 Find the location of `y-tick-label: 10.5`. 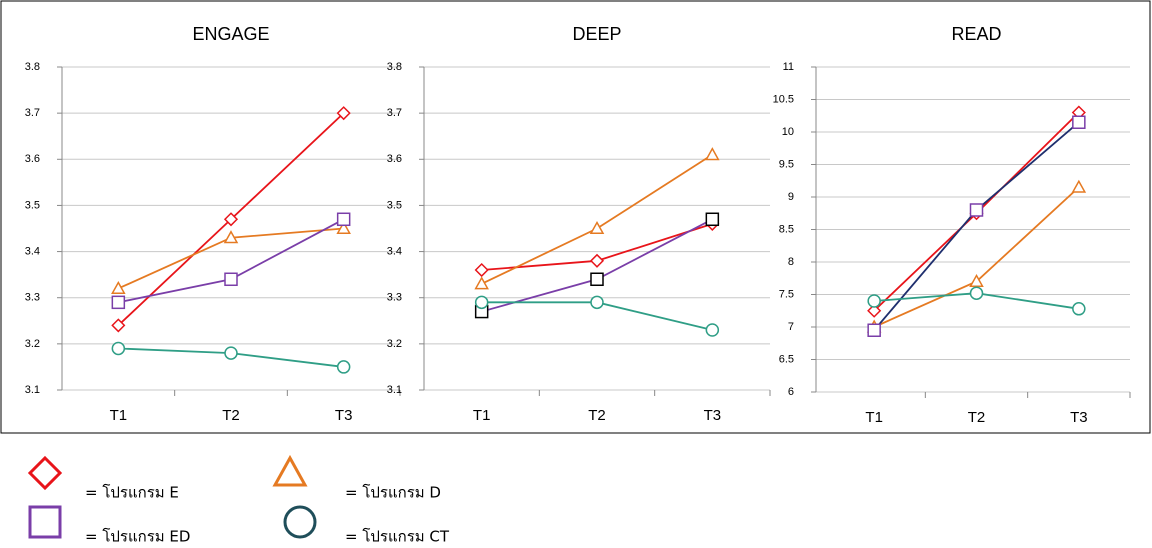

y-tick-label: 10.5 is located at coordinates (783, 99).